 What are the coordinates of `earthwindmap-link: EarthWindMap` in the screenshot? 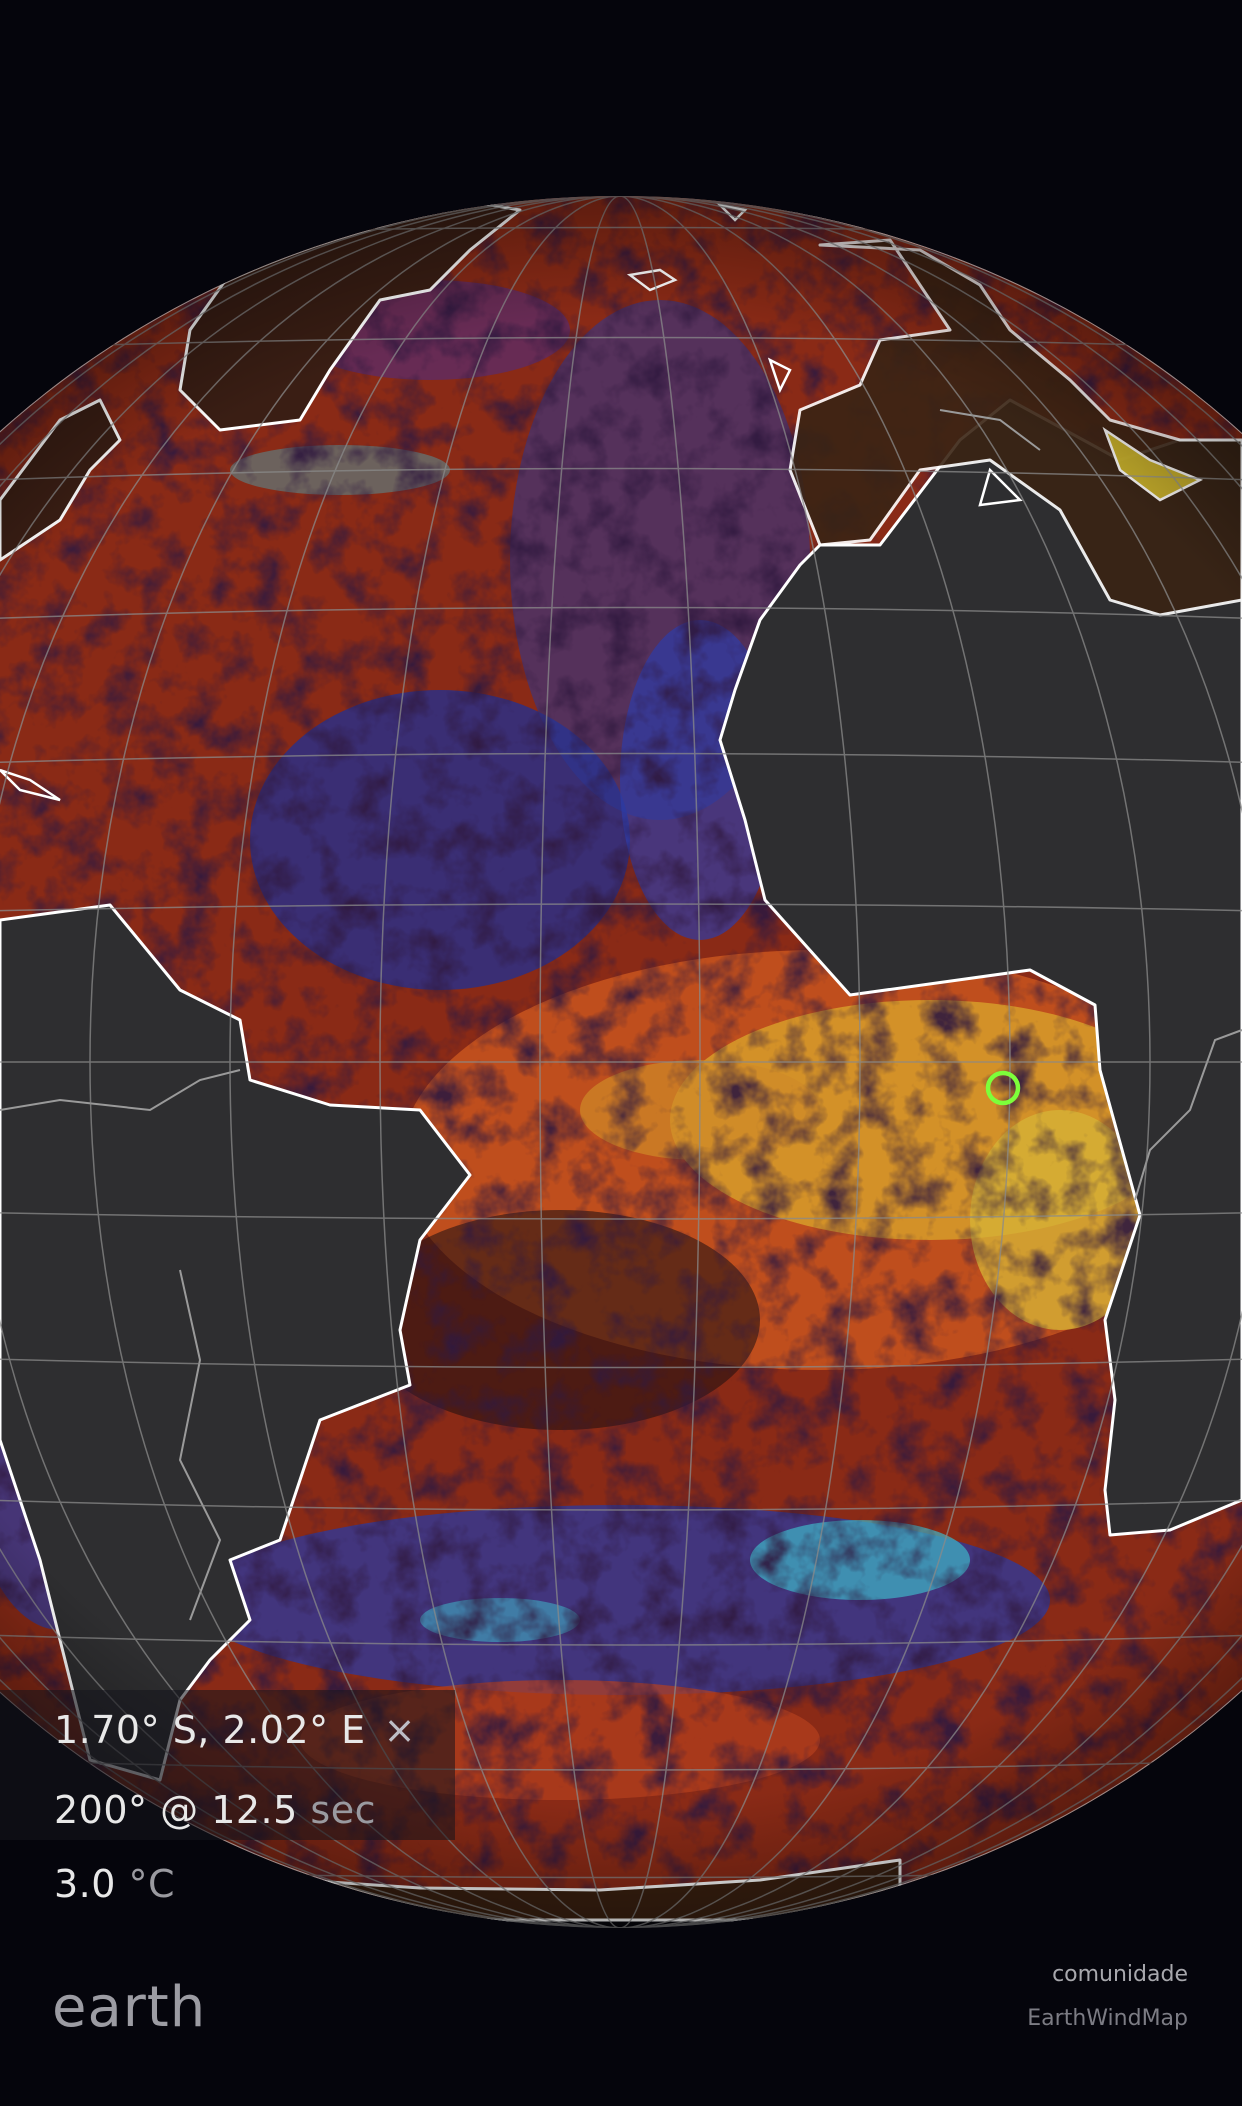 It's located at (1107, 2018).